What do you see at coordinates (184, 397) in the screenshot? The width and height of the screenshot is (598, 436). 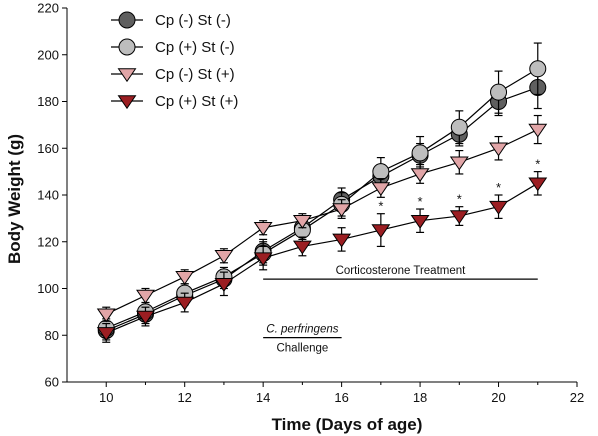 I see `x-tick-label: 12` at bounding box center [184, 397].